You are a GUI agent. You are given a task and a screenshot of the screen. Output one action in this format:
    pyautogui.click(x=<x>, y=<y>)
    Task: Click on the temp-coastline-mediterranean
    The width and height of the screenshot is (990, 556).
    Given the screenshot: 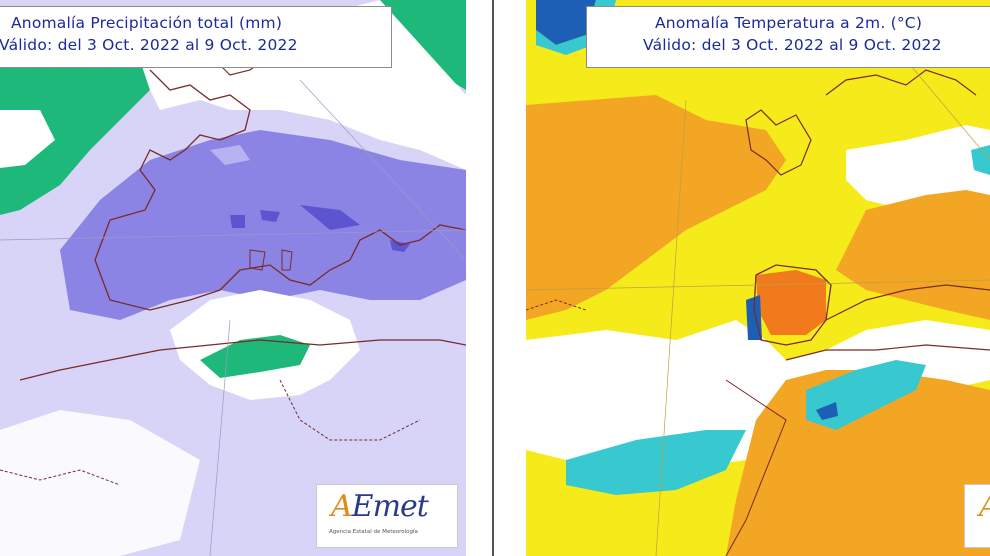 What is the action you would take?
    pyautogui.click(x=907, y=302)
    